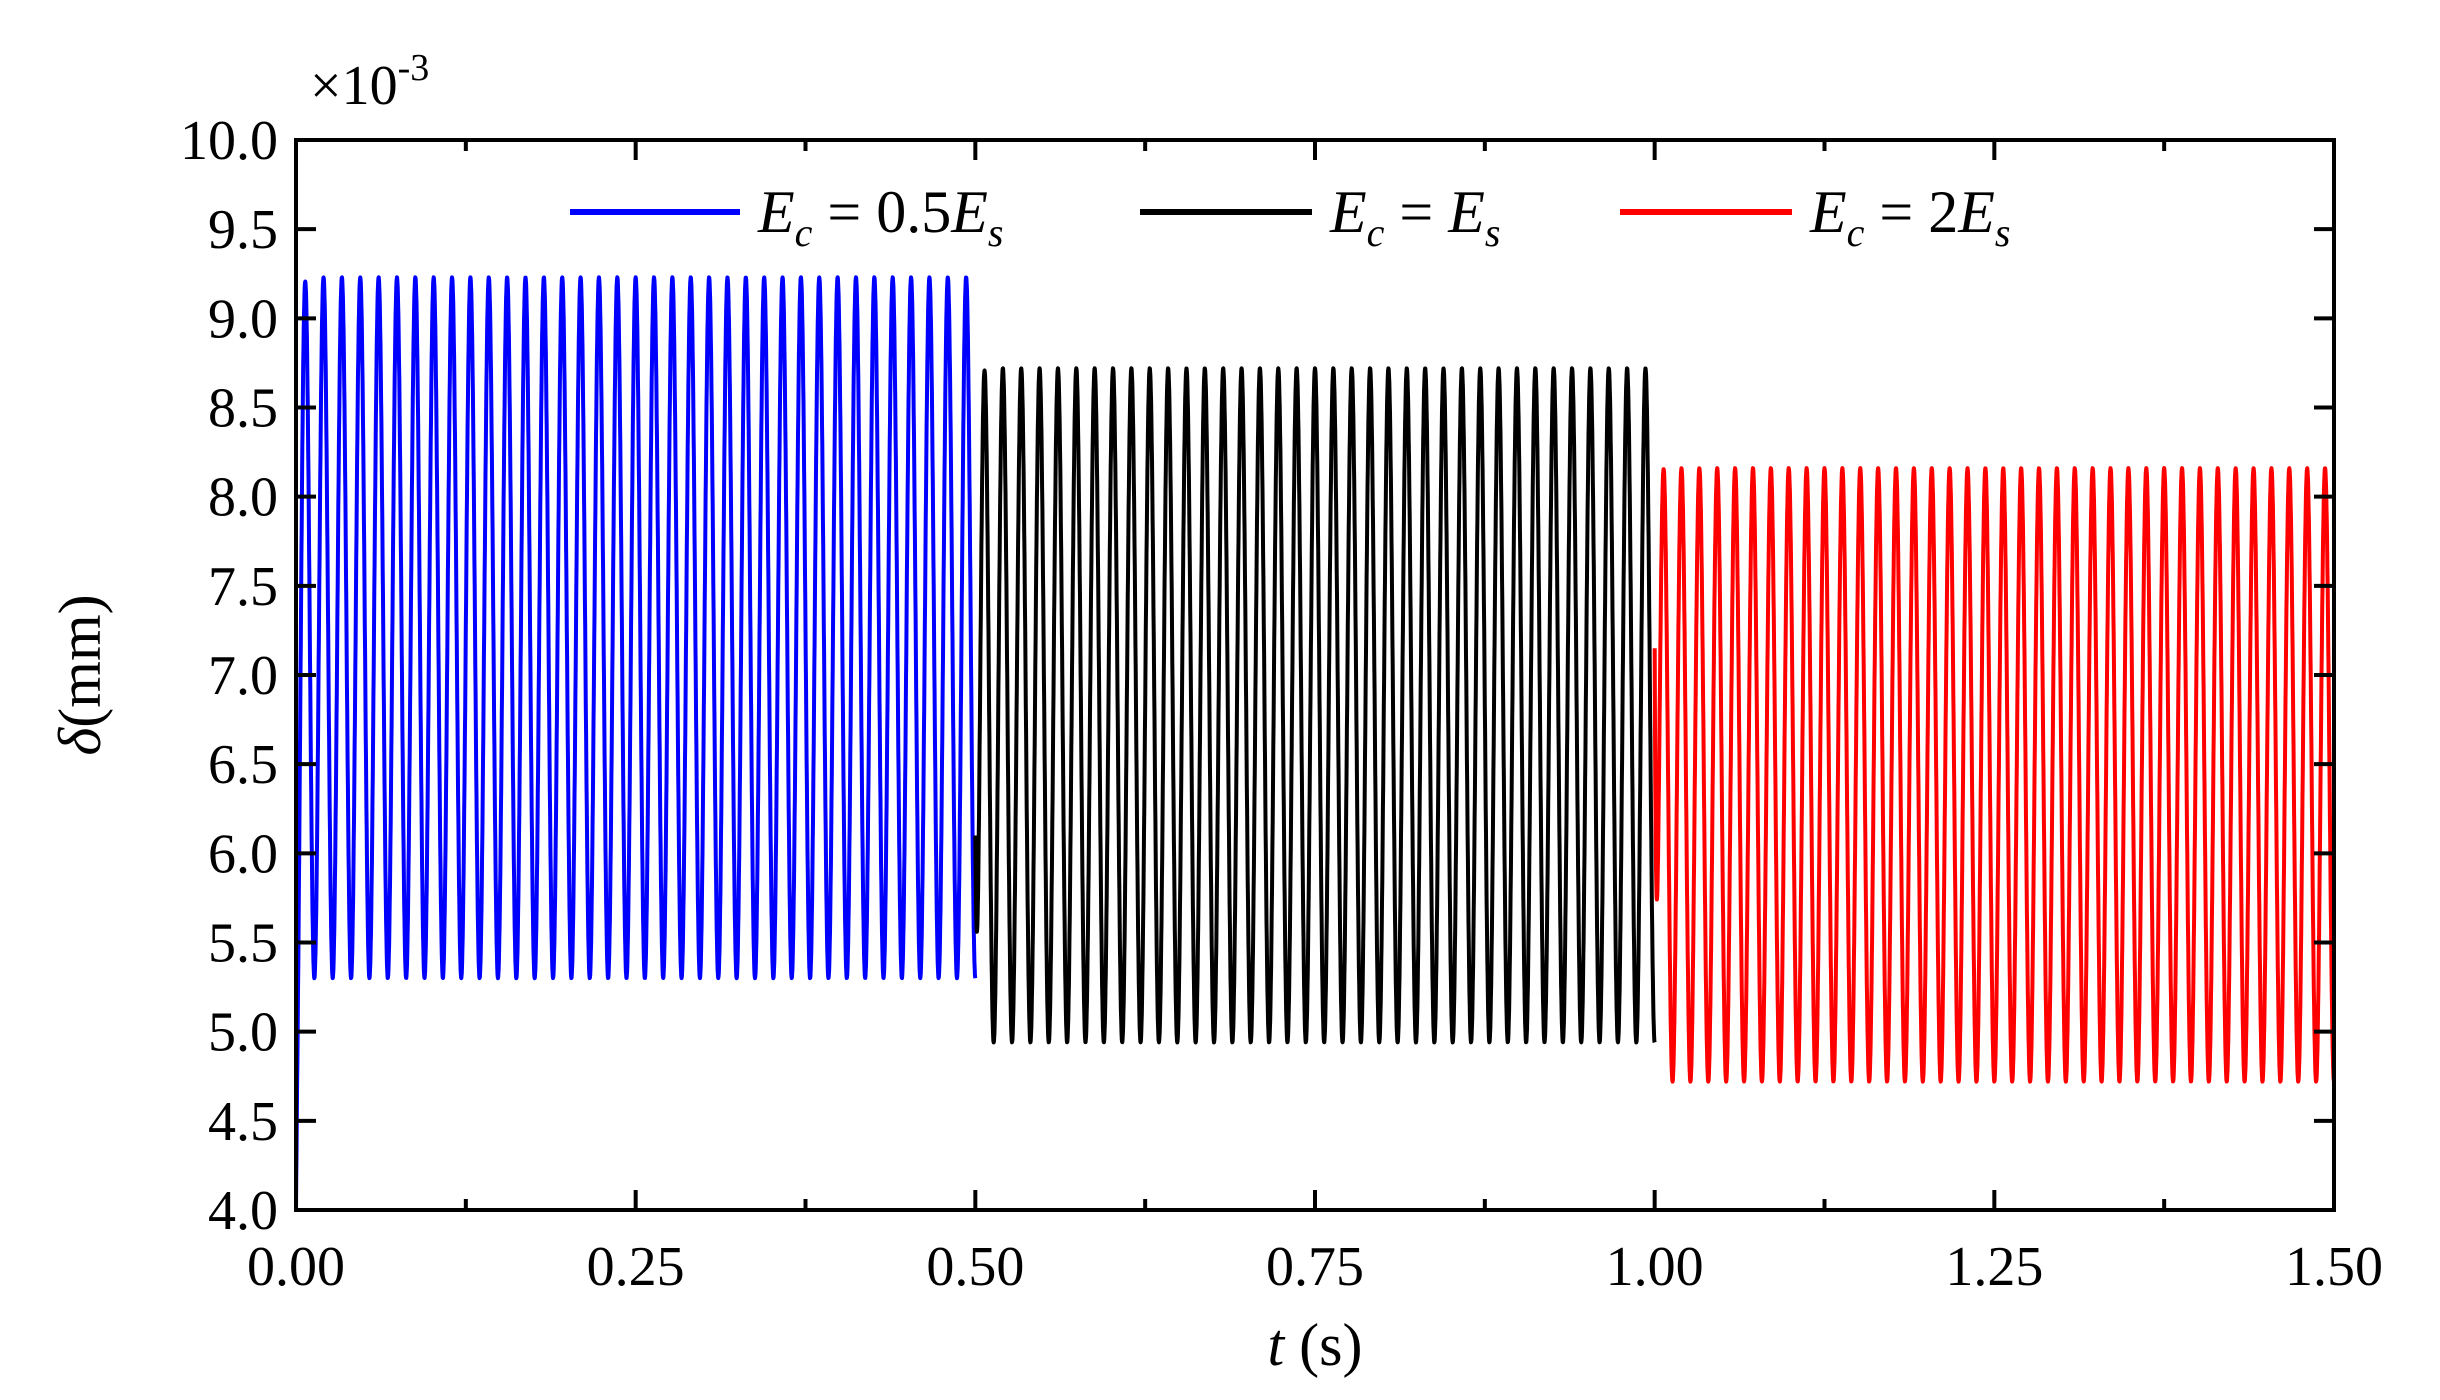 The width and height of the screenshot is (2440, 1400). What do you see at coordinates (1290, 217) in the screenshot?
I see `legend: Ec = 0.5Es Ec = Es Ec = 2Es` at bounding box center [1290, 217].